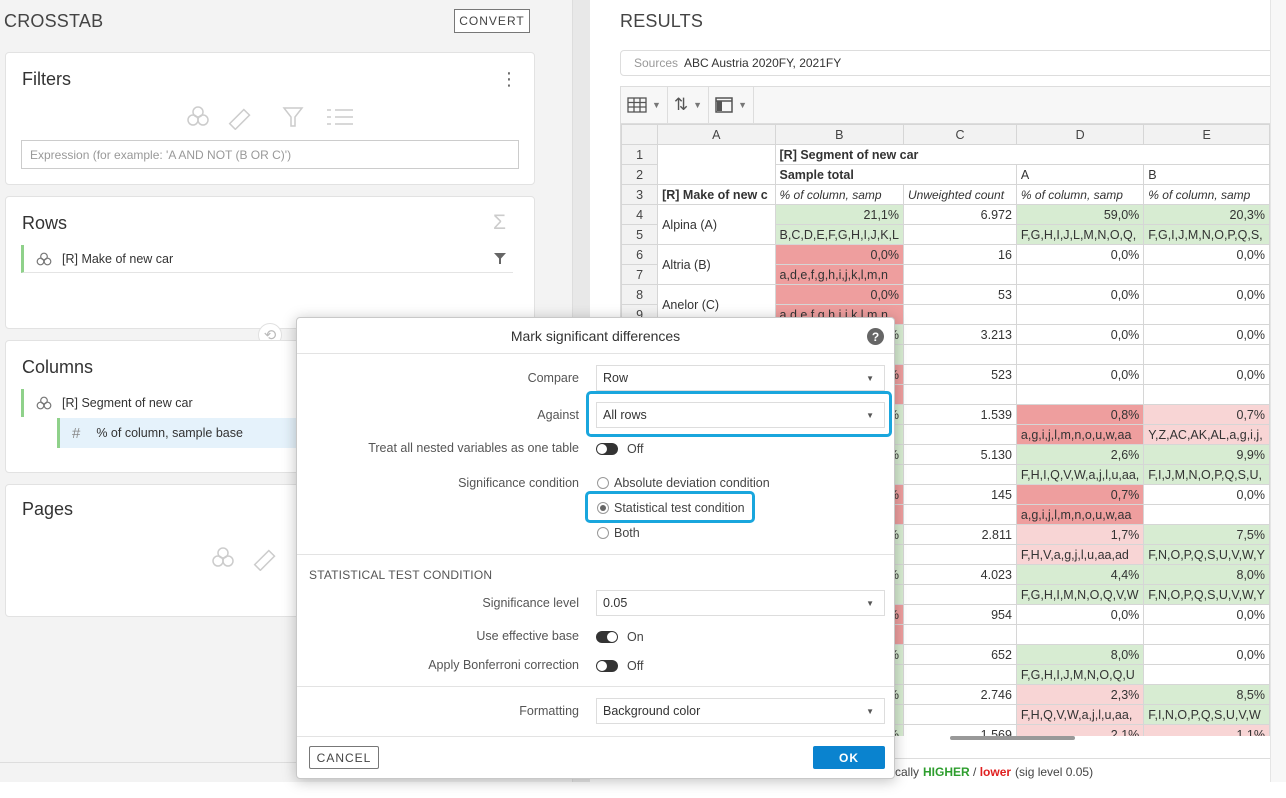  I want to click on grid-cell: F,G,H,I,J,M,N,O,Q,U, so click(1080, 674).